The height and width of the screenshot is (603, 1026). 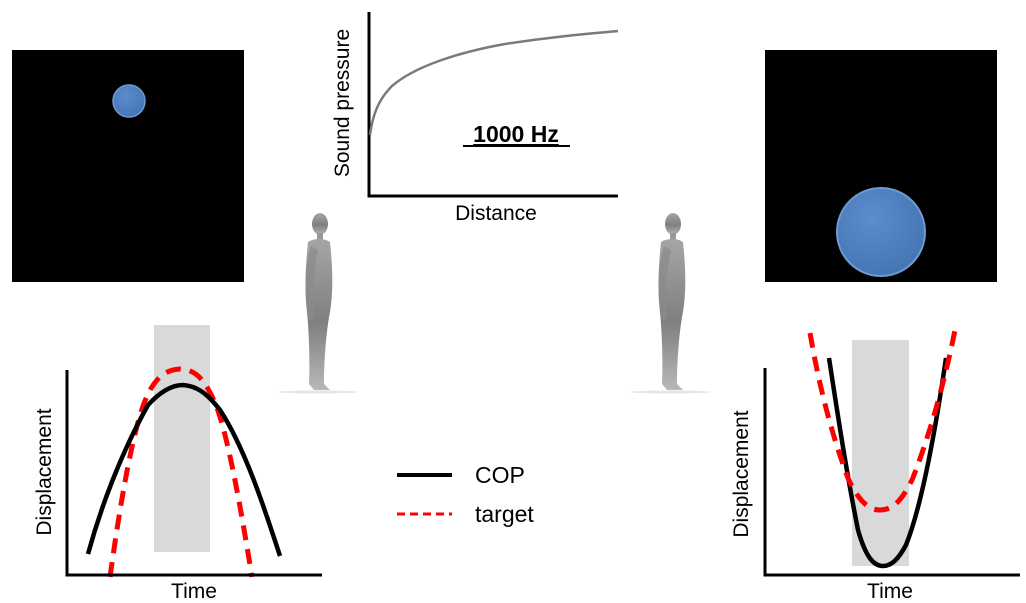 I want to click on right-cop-curve, so click(x=887, y=463).